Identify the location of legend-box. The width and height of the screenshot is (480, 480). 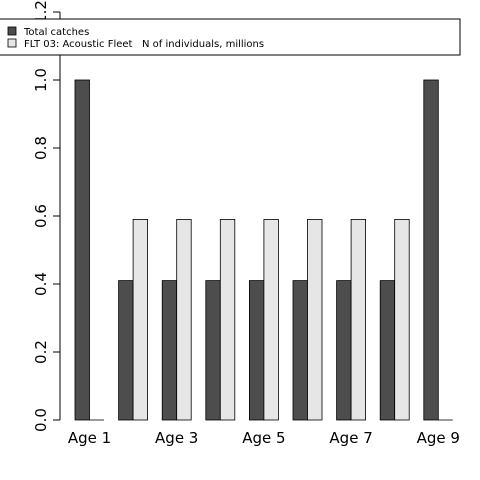
(230, 37).